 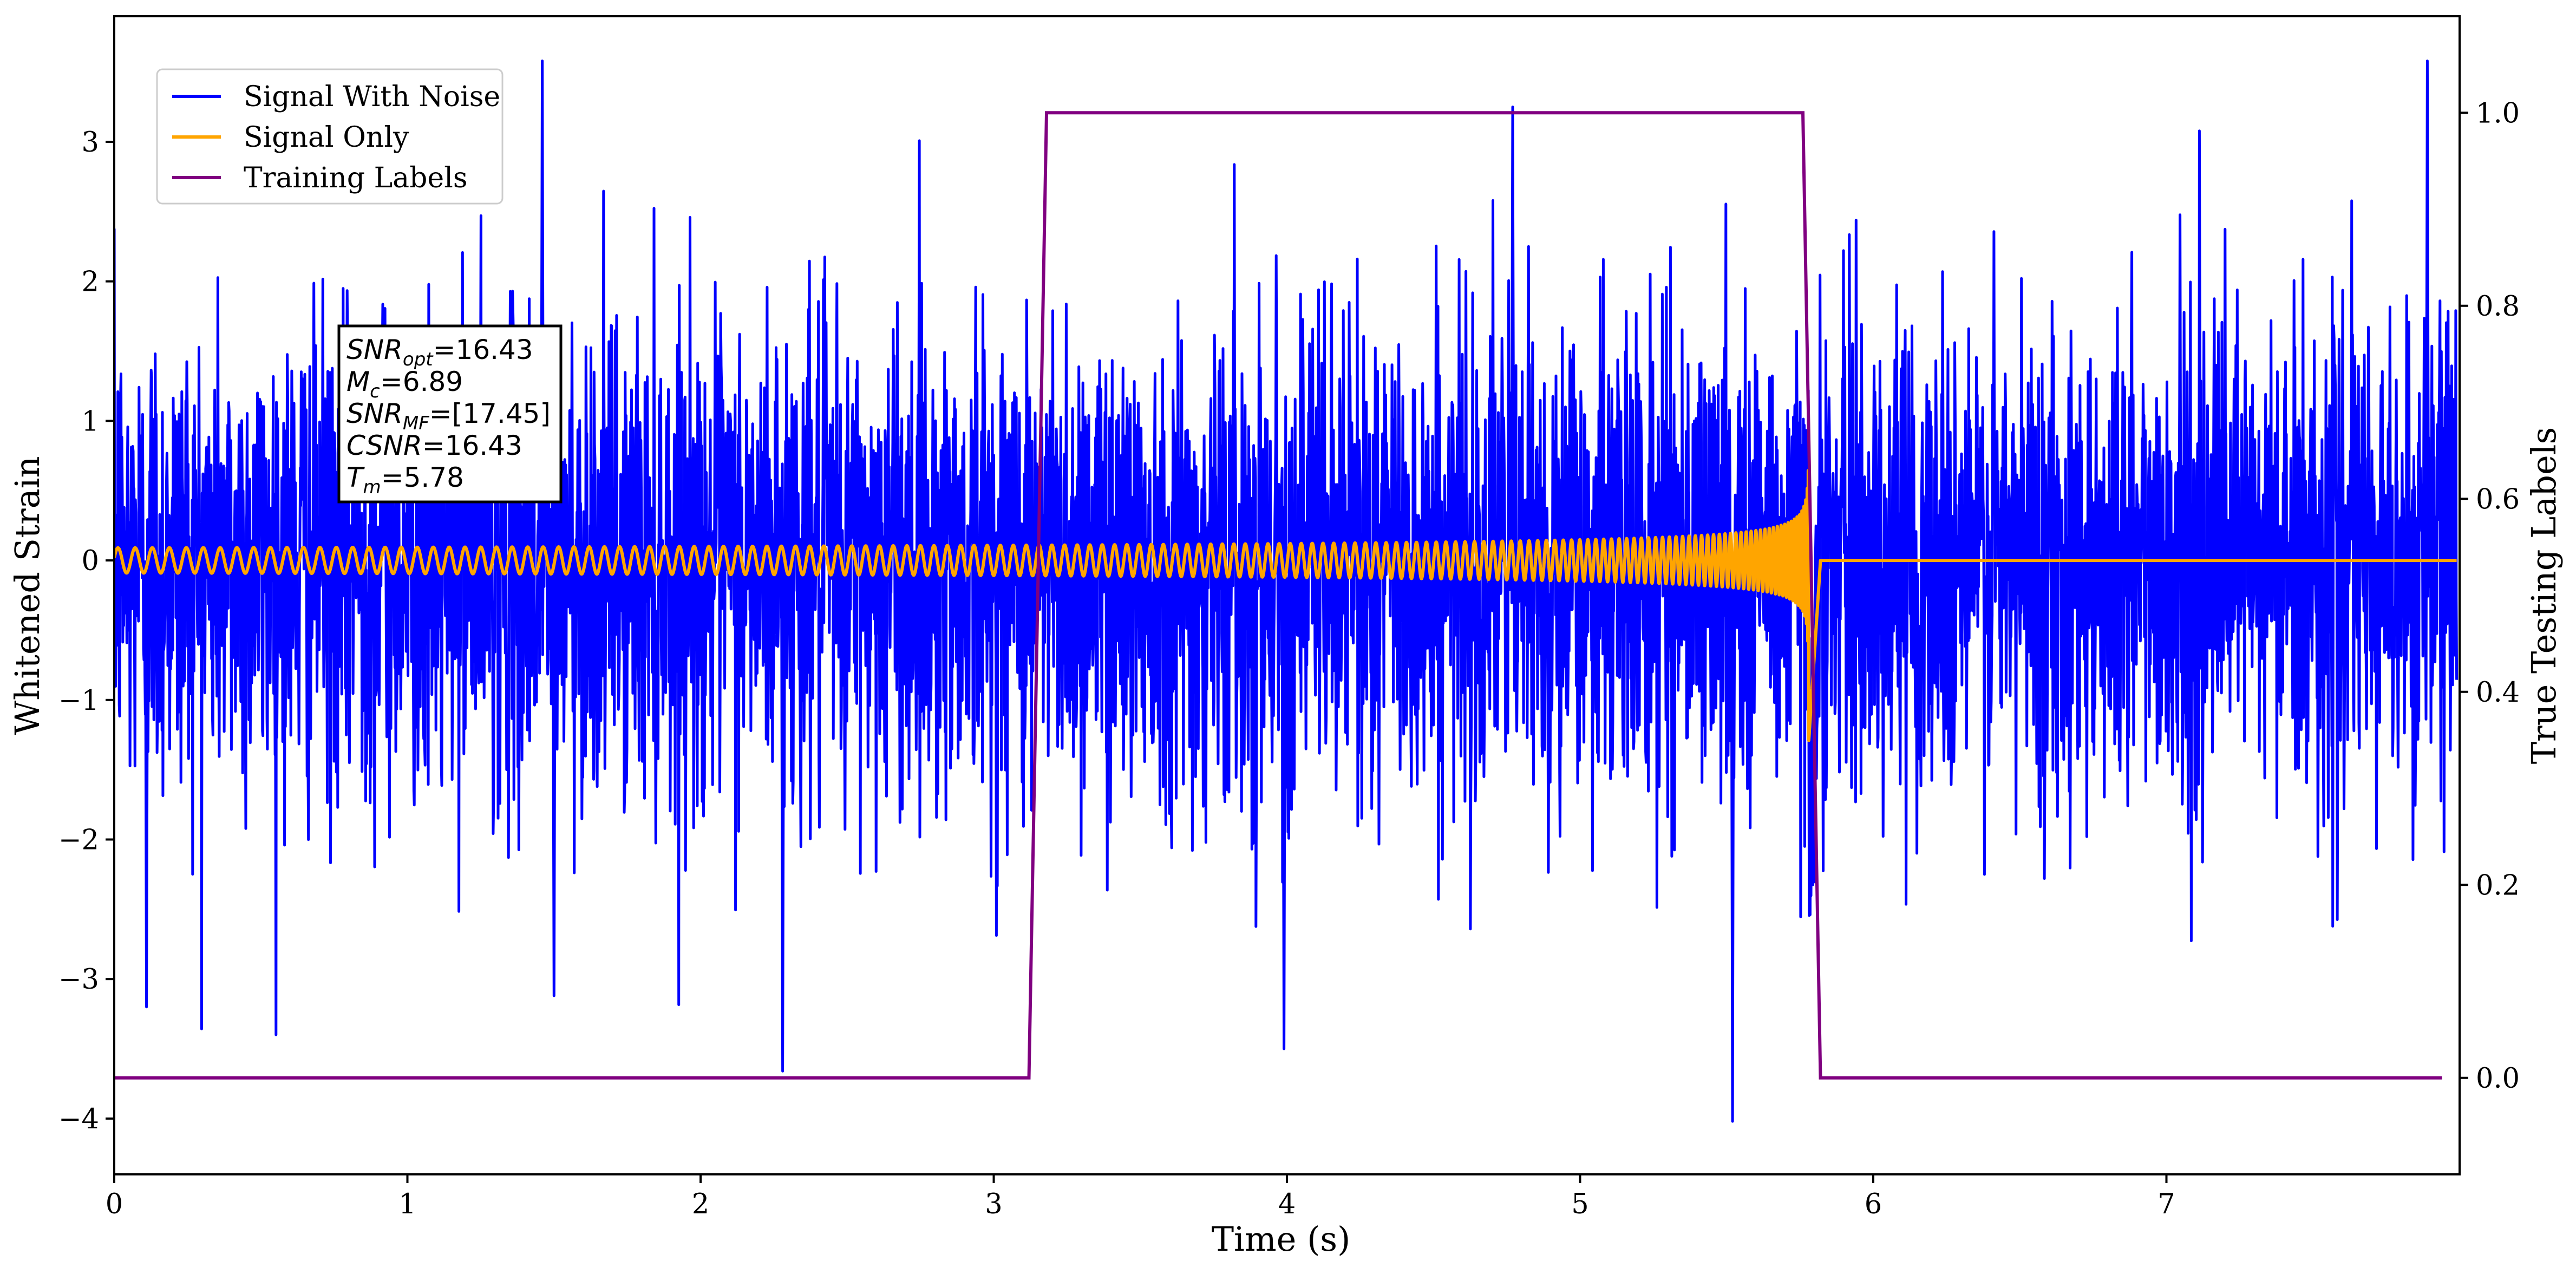 What do you see at coordinates (90, 282) in the screenshot?
I see `y-tick-label: 2` at bounding box center [90, 282].